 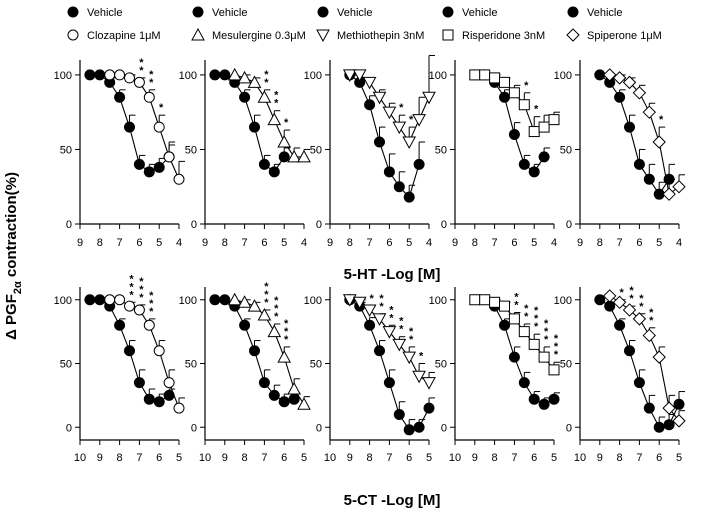 I want to click on legend-label-drug: Spiperone 1μM, so click(x=624, y=36).